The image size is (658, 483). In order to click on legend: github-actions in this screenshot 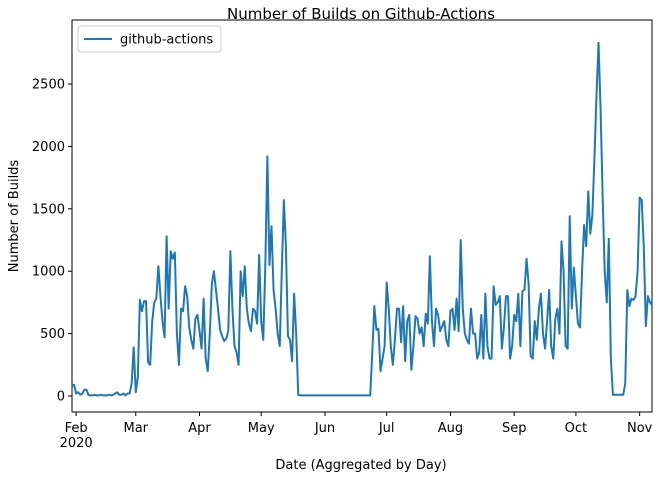, I will do `click(149, 39)`.